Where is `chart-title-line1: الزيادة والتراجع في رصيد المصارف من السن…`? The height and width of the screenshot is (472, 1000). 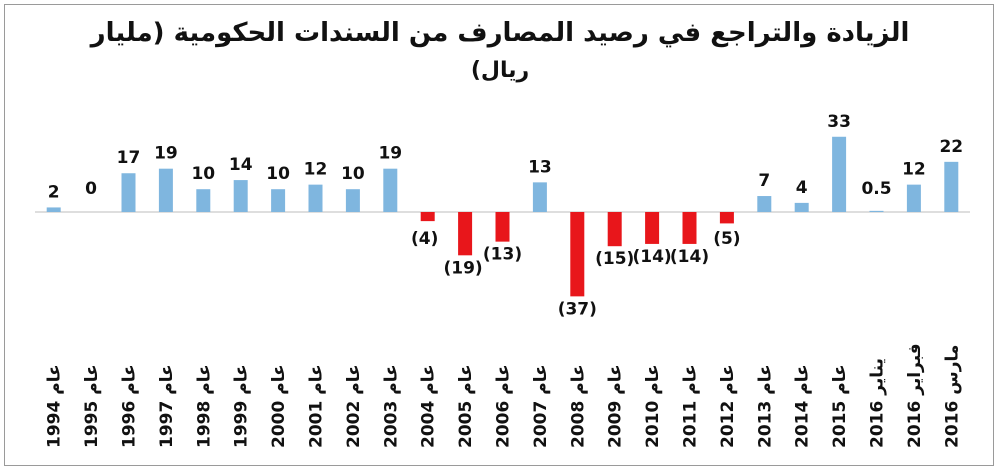
chart-title-line1: الزيادة والتراجع في رصيد المصارف من السن… is located at coordinates (500, 33).